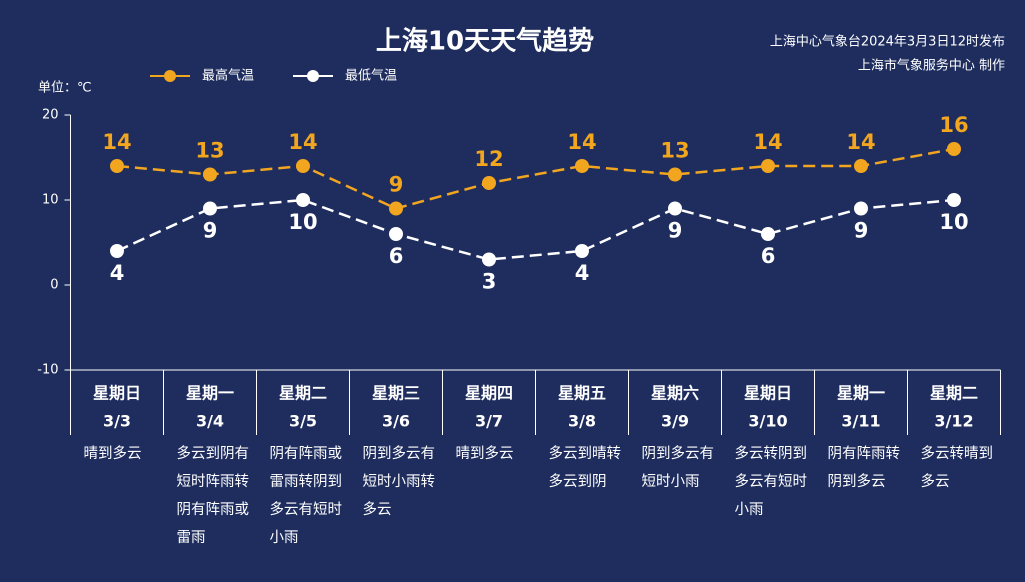 The width and height of the screenshot is (1025, 582). Describe the element at coordinates (864, 468) in the screenshot. I see `weather-description: 阴有阵雨转阴到多云` at that location.